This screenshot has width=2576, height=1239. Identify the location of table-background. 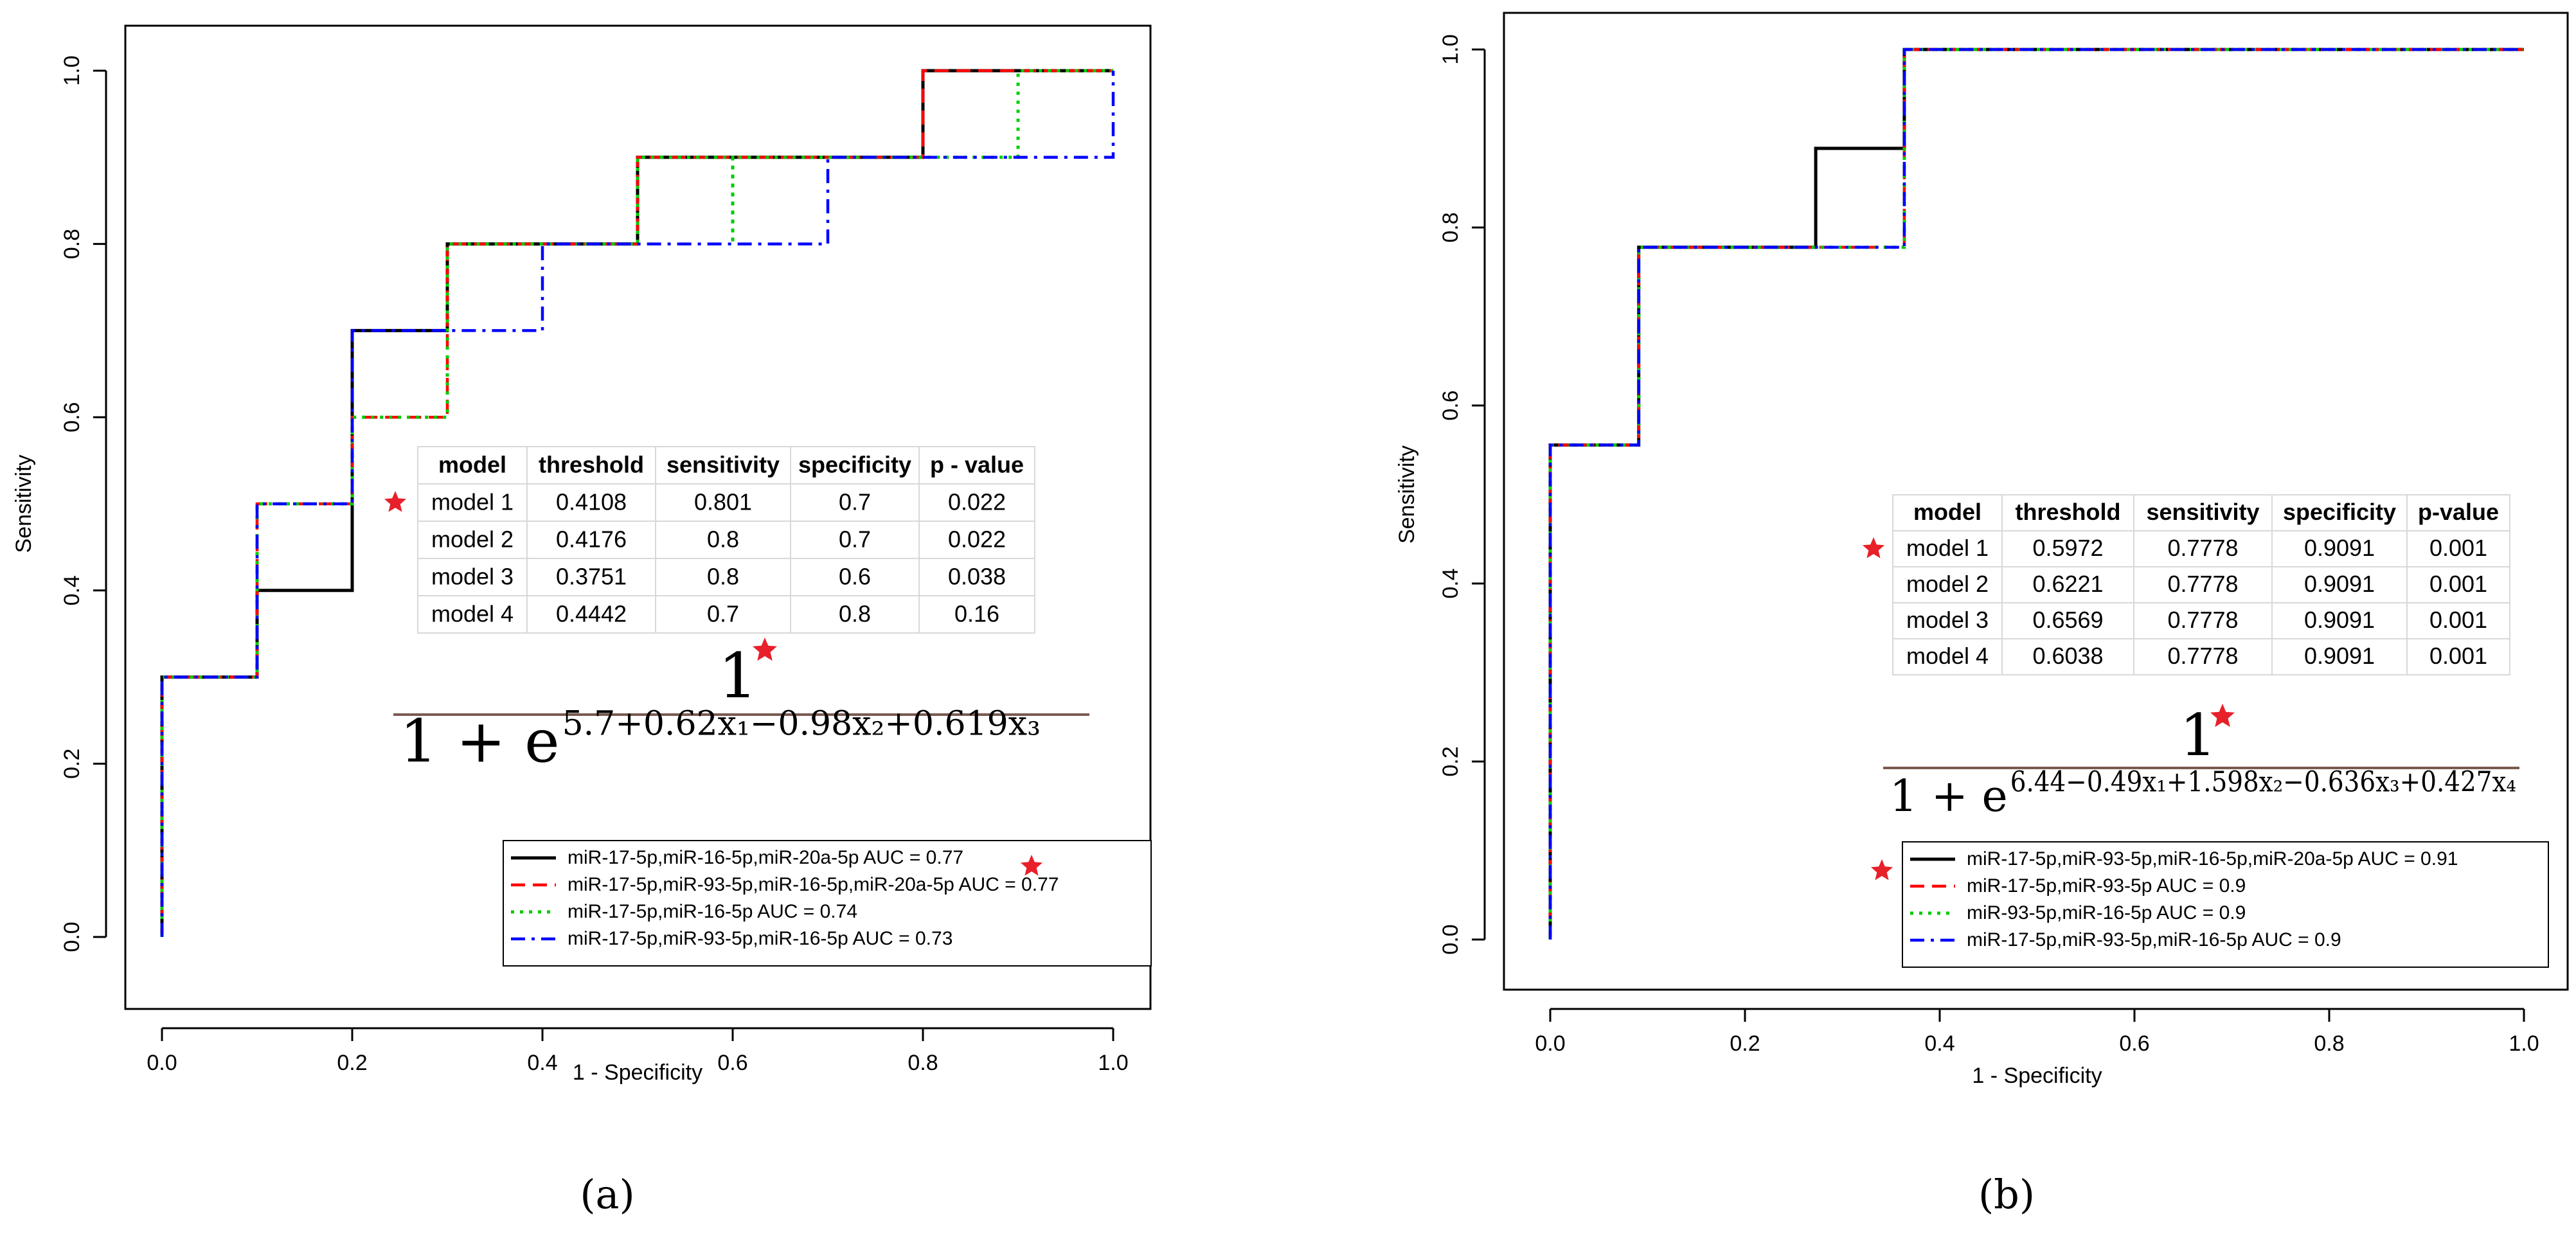
(726, 540).